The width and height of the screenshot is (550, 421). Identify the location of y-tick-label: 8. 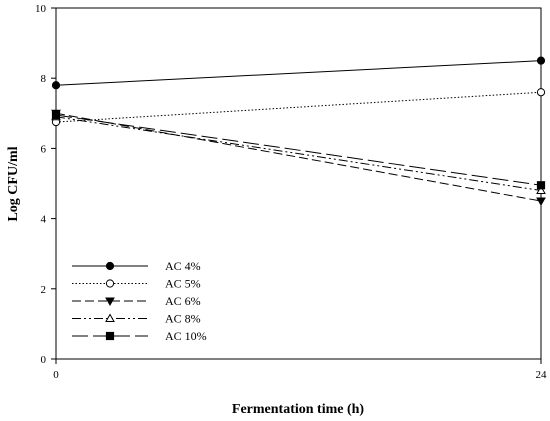
(44, 79).